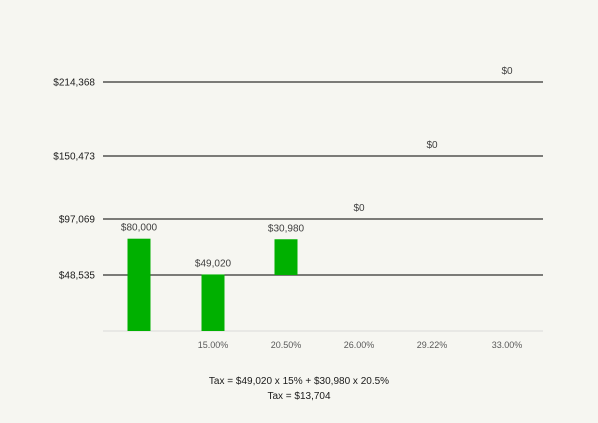  I want to click on y-tick-label: $48,535, so click(77, 276).